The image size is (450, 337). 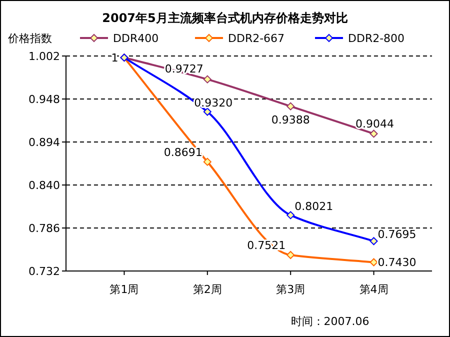 I want to click on data-label: 0.7695, so click(x=397, y=235).